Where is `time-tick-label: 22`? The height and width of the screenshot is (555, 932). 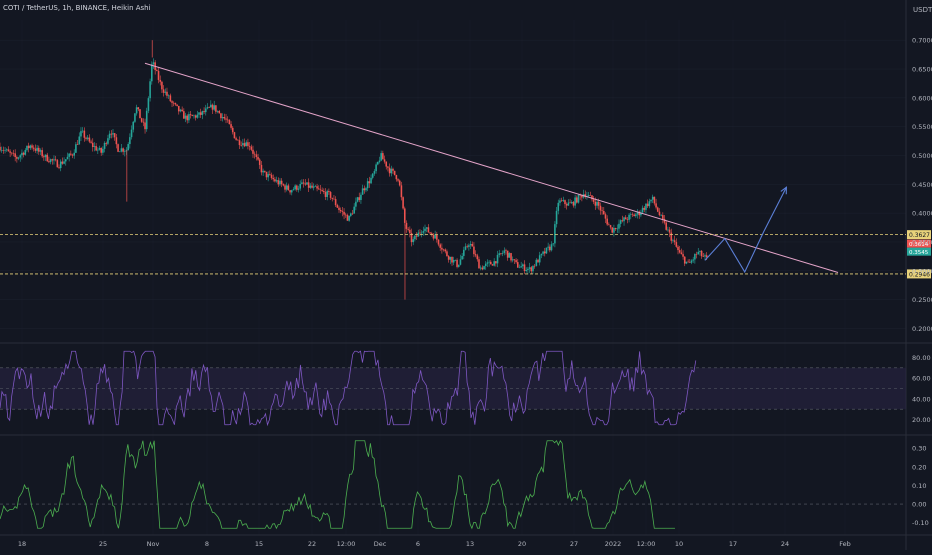
time-tick-label: 22 is located at coordinates (312, 544).